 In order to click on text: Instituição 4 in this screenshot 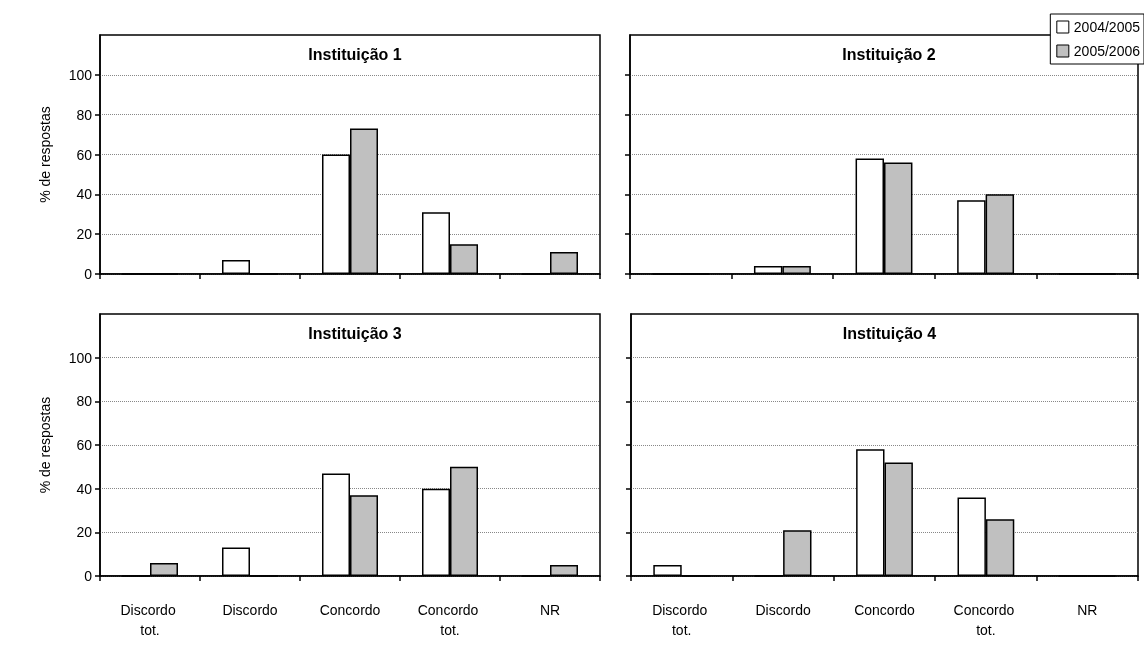, I will do `click(889, 333)`.